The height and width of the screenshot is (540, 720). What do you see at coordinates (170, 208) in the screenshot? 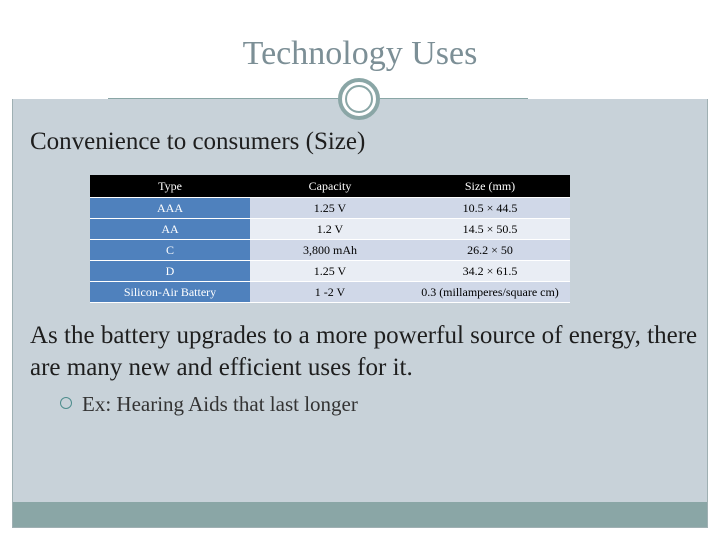
I see `cell-type: AAA` at bounding box center [170, 208].